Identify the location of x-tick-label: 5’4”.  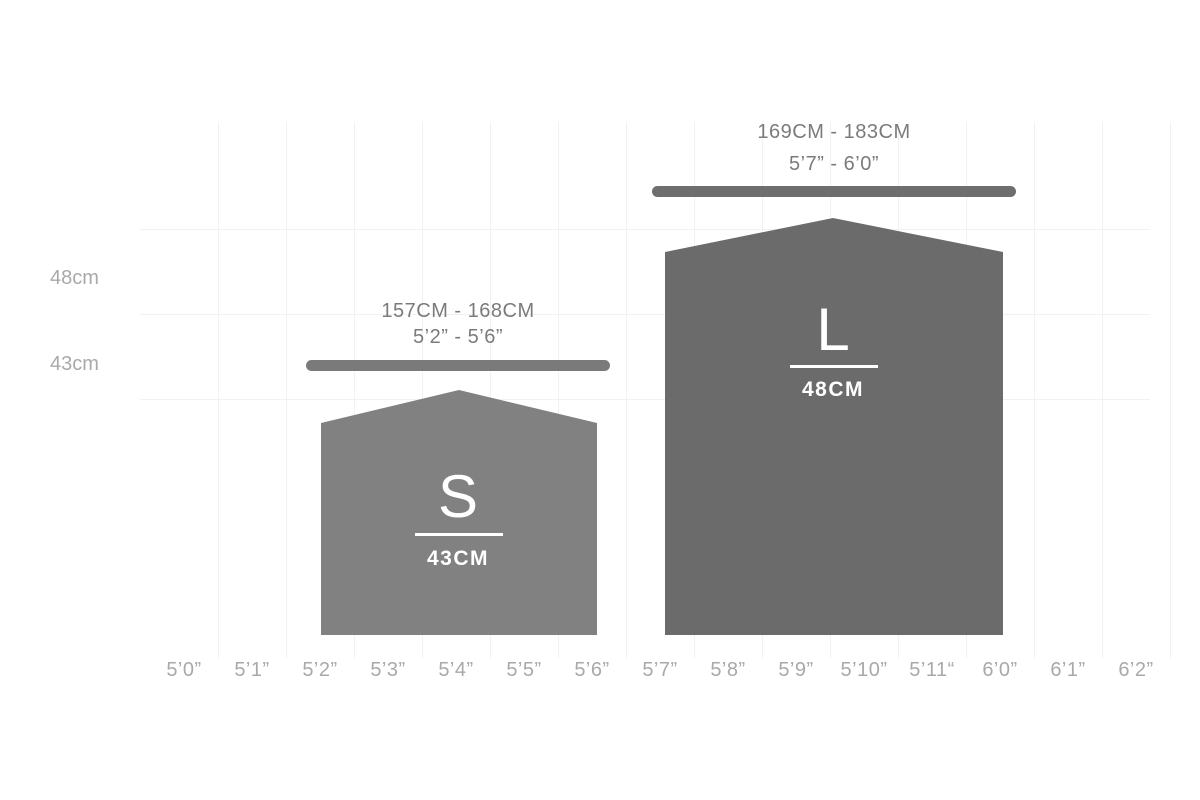
(456, 670).